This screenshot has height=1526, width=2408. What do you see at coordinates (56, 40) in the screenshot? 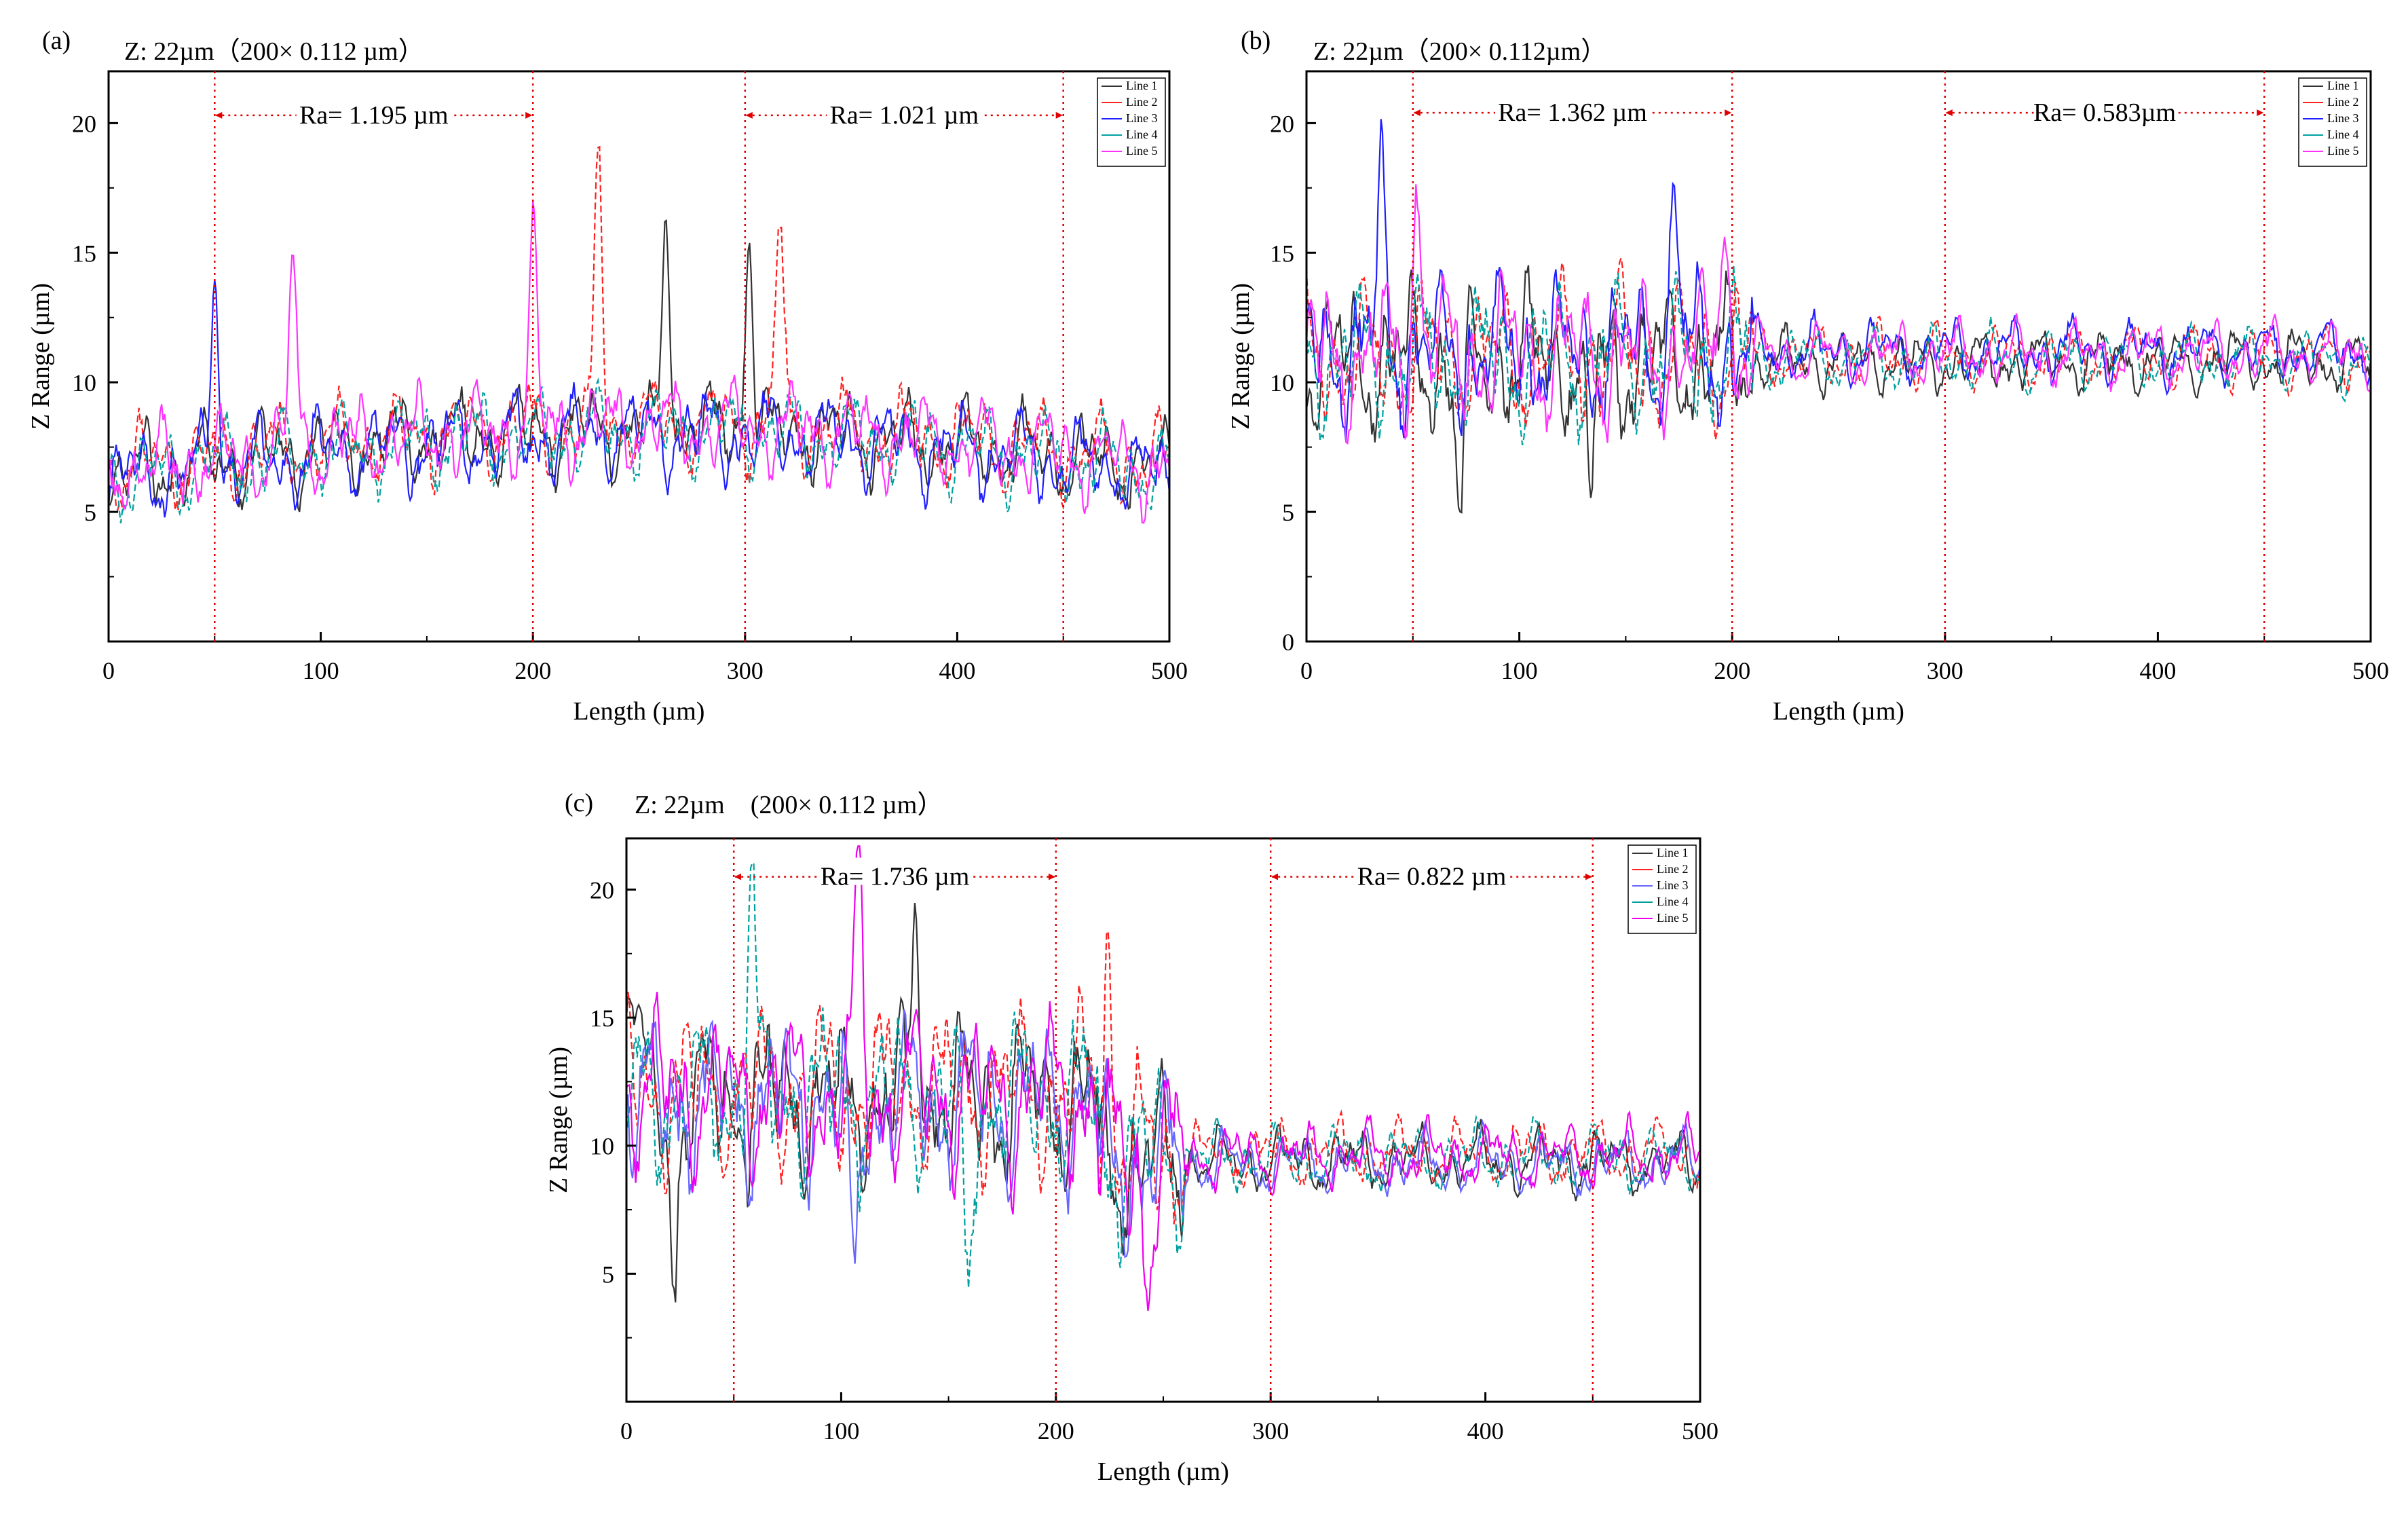
I see `panel-label: (a)` at bounding box center [56, 40].